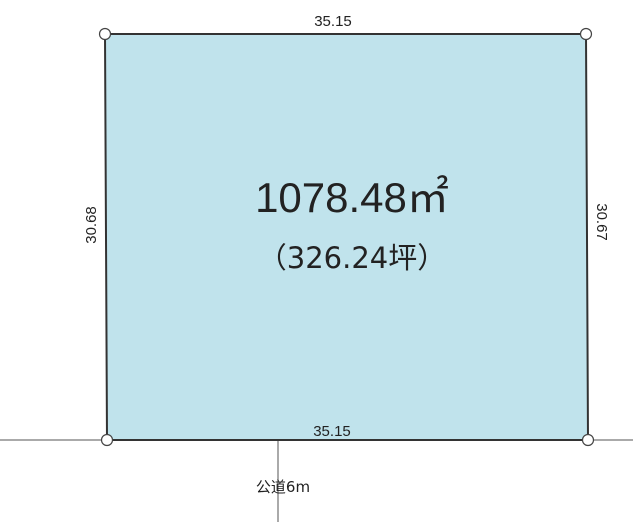 The height and width of the screenshot is (522, 633). Describe the element at coordinates (332, 431) in the screenshot. I see `bottom-length-label: 35.15` at that location.